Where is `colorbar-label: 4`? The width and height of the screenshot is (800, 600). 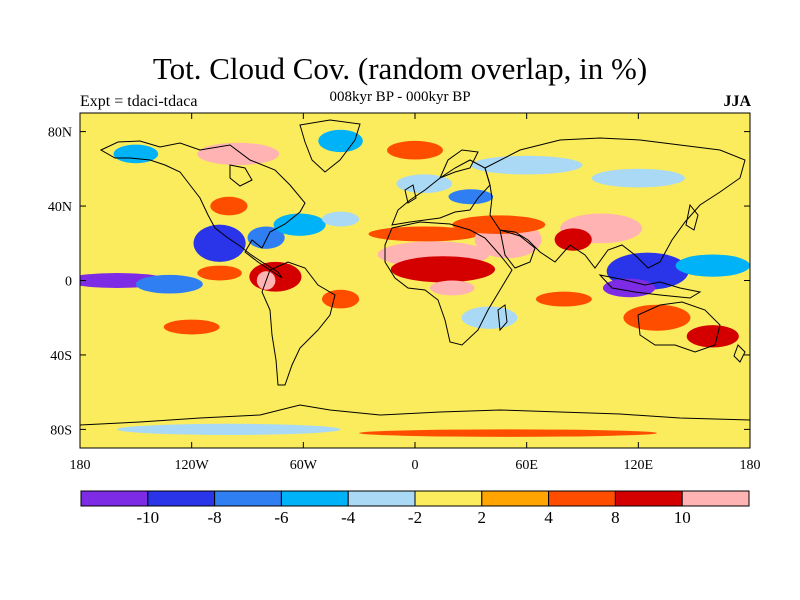 colorbar-label: 4 is located at coordinates (548, 517).